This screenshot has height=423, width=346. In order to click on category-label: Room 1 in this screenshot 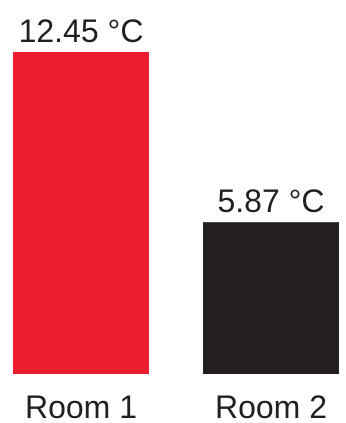, I will do `click(81, 406)`.